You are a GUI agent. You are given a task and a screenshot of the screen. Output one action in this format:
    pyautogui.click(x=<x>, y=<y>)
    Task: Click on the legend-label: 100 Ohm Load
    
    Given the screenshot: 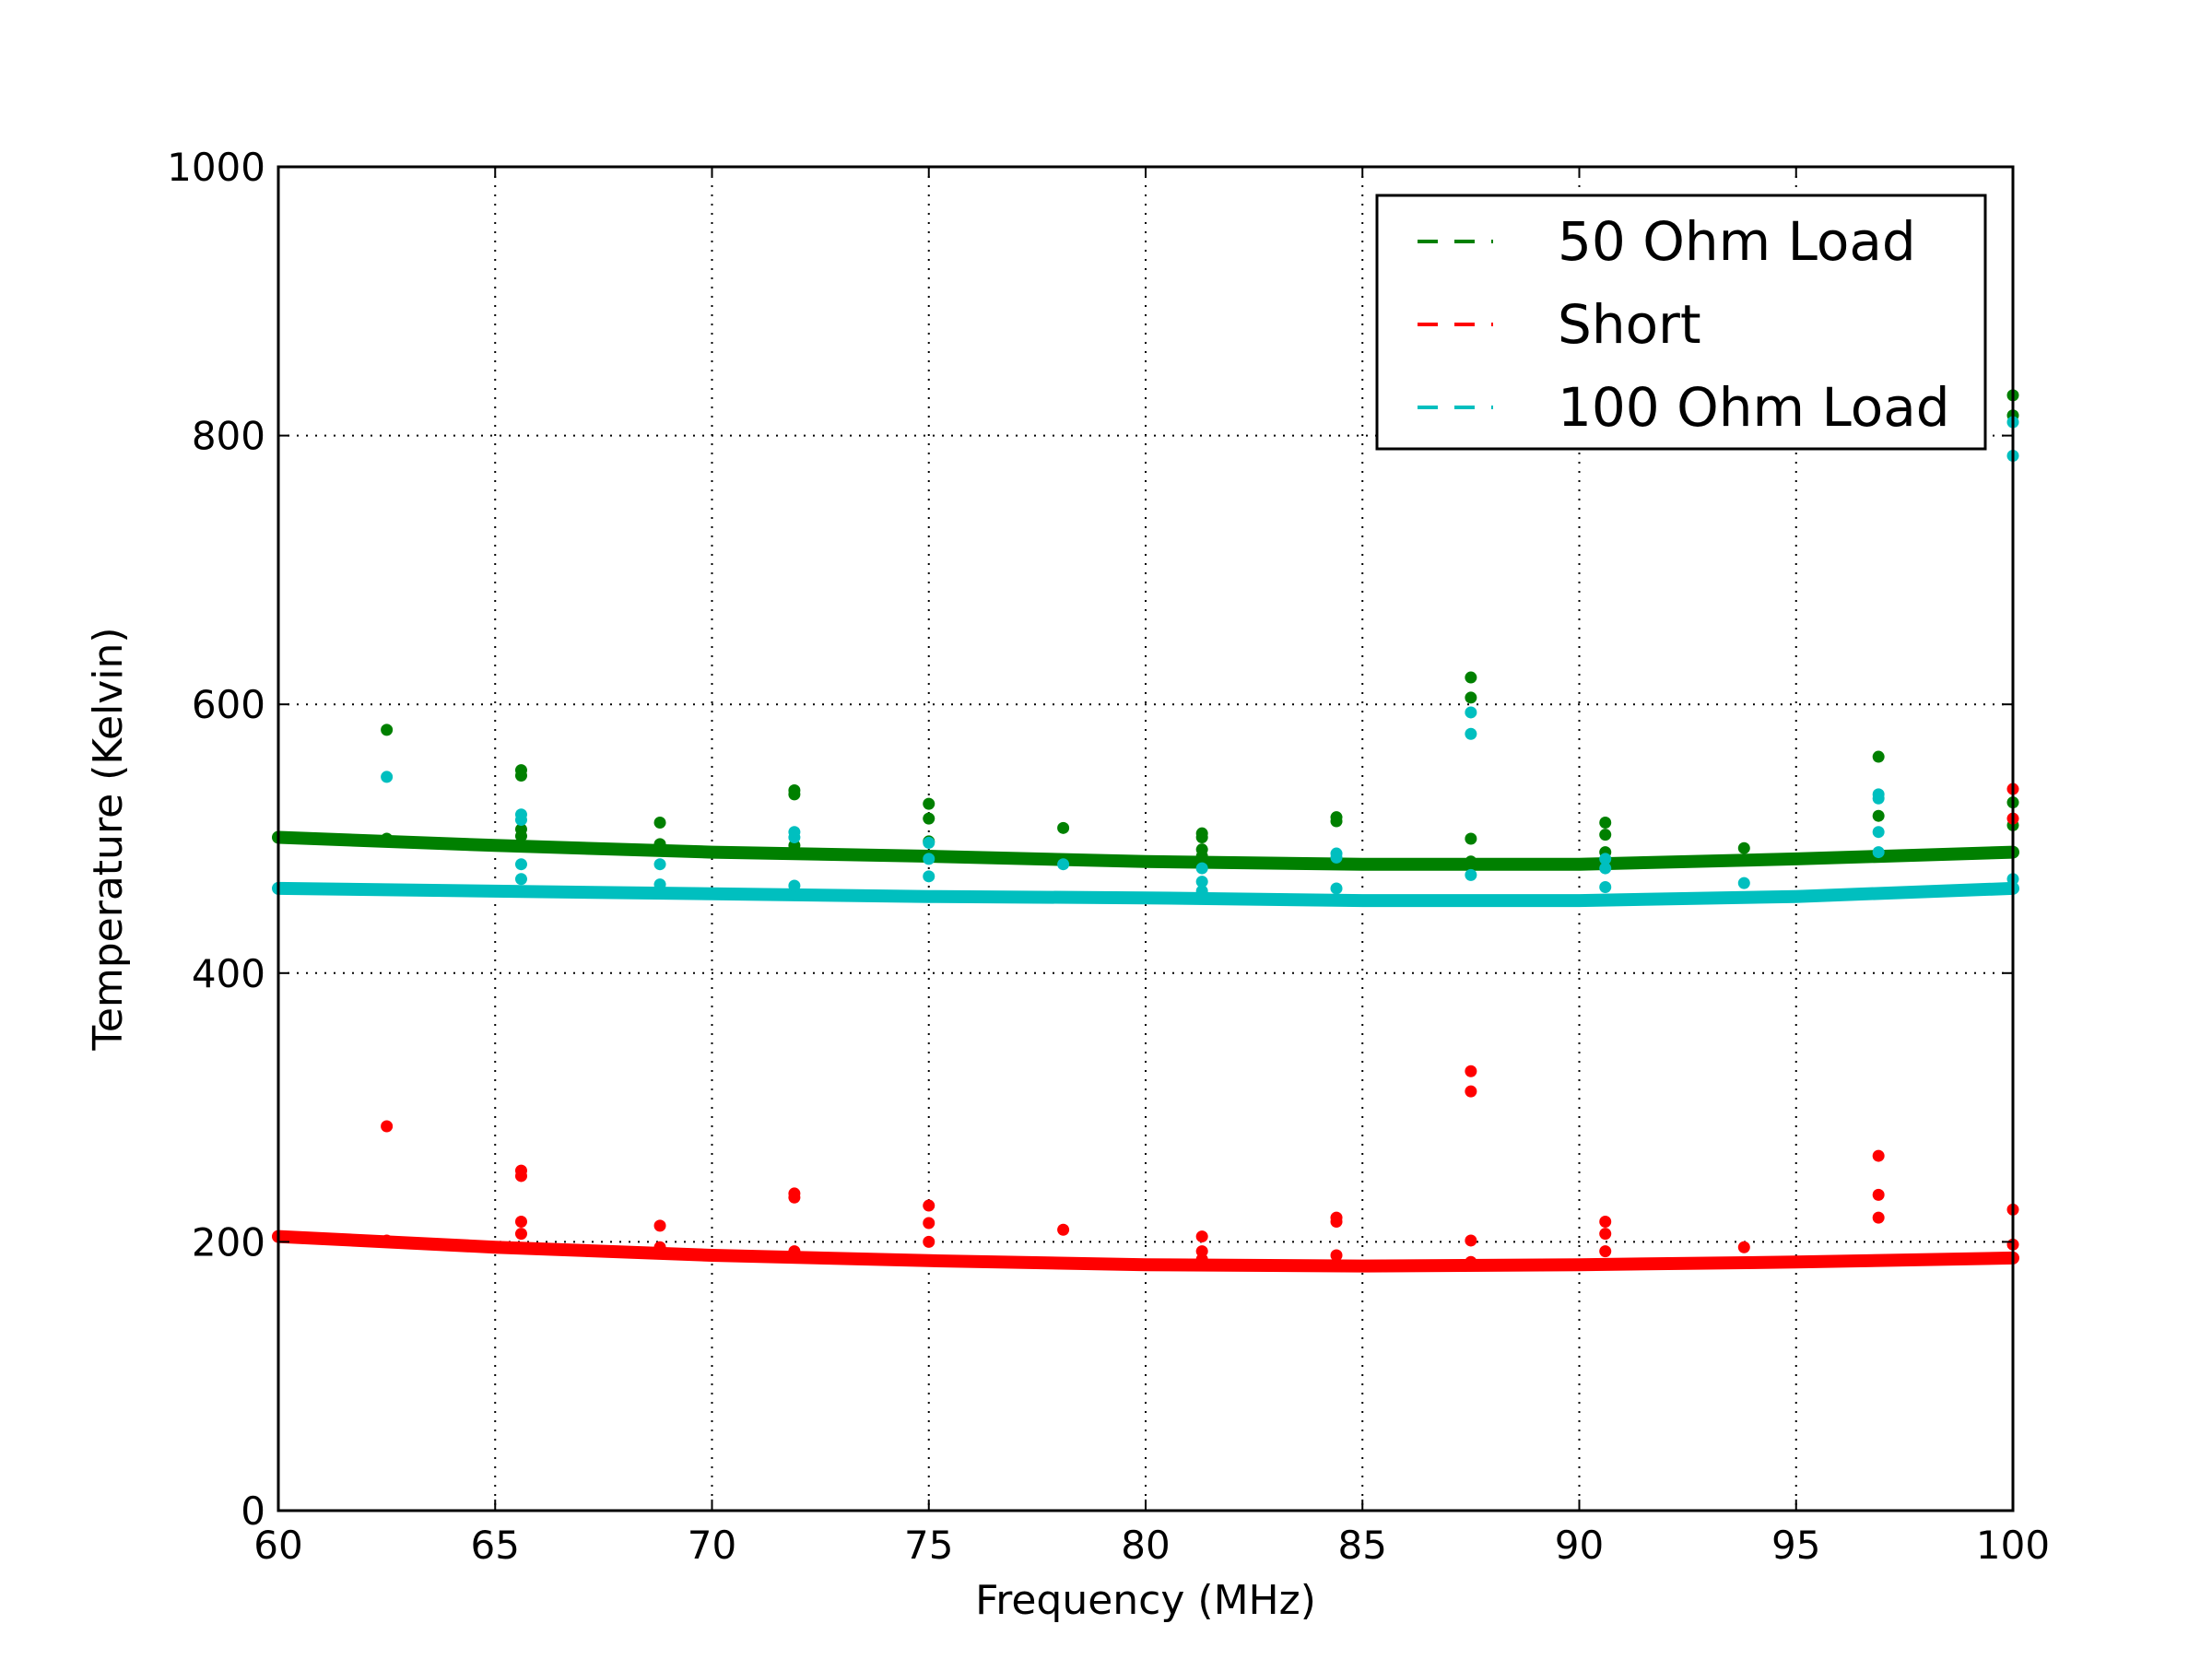 What is the action you would take?
    pyautogui.click(x=1754, y=407)
    